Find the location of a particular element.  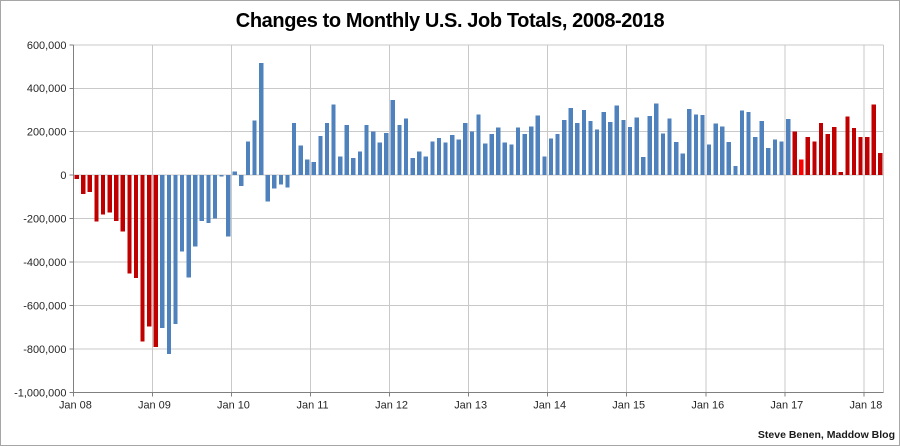

x-axis-label: Jan 14 is located at coordinates (549, 405).